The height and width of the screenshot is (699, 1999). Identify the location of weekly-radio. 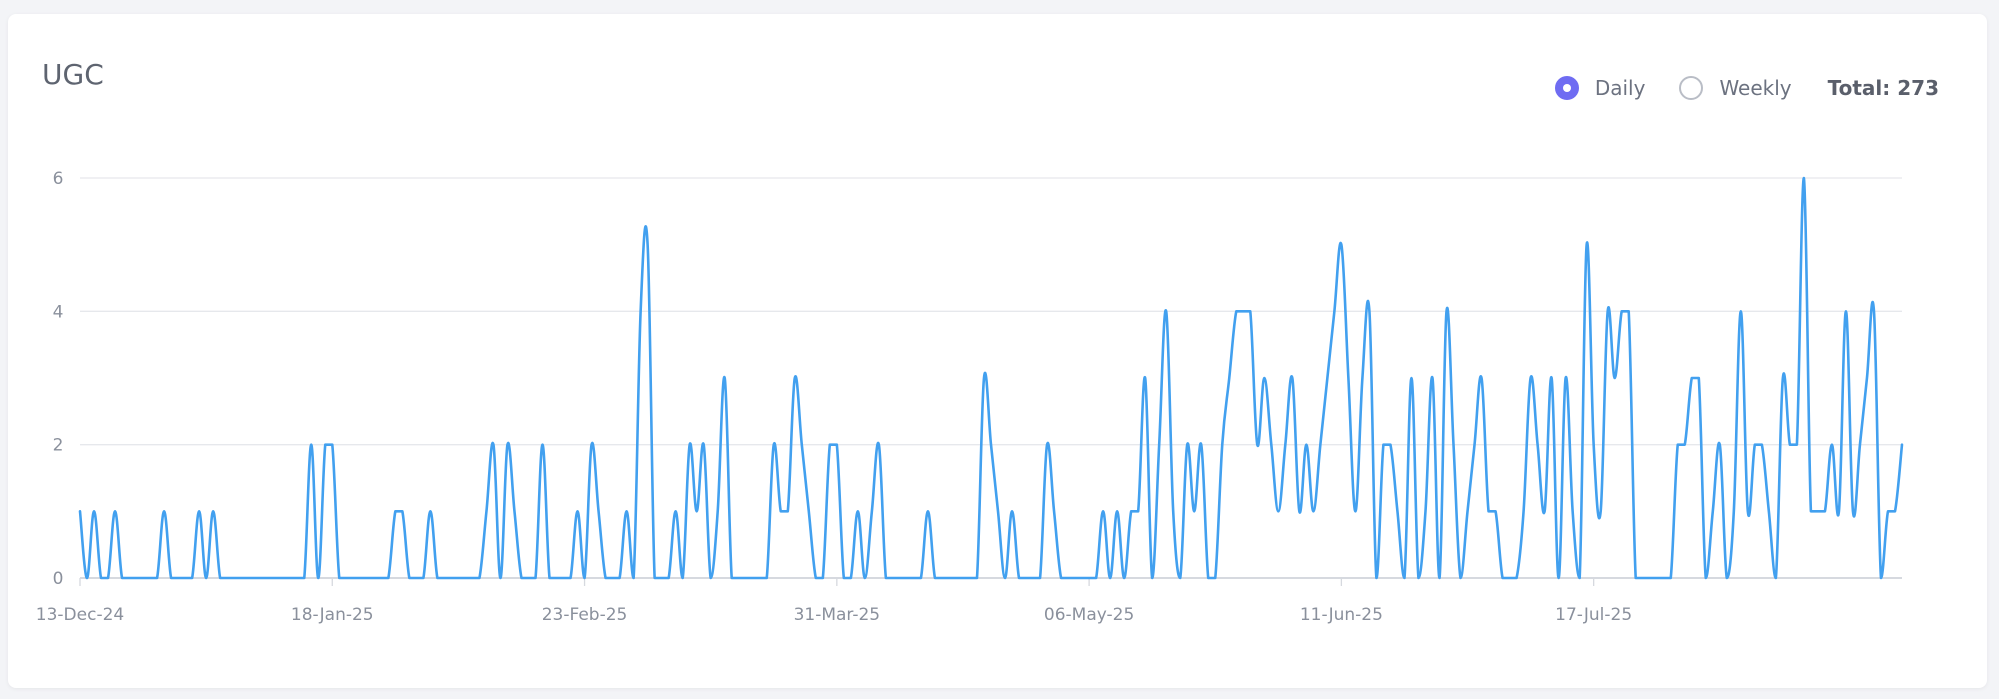
(1691, 88).